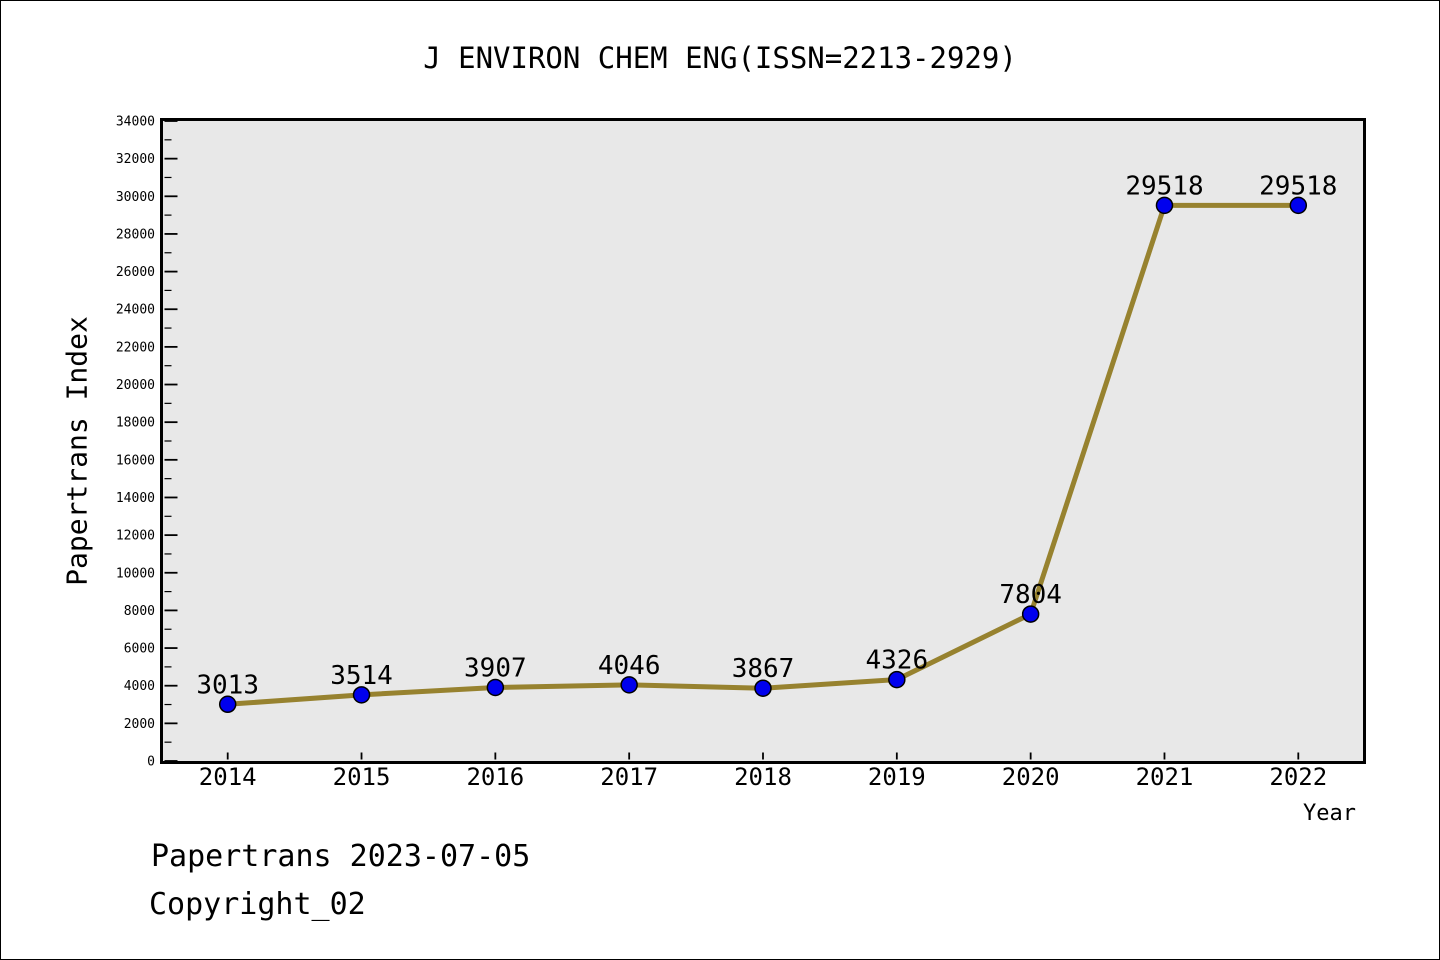  Describe the element at coordinates (228, 777) in the screenshot. I see `x-tick-label: 2014` at that location.